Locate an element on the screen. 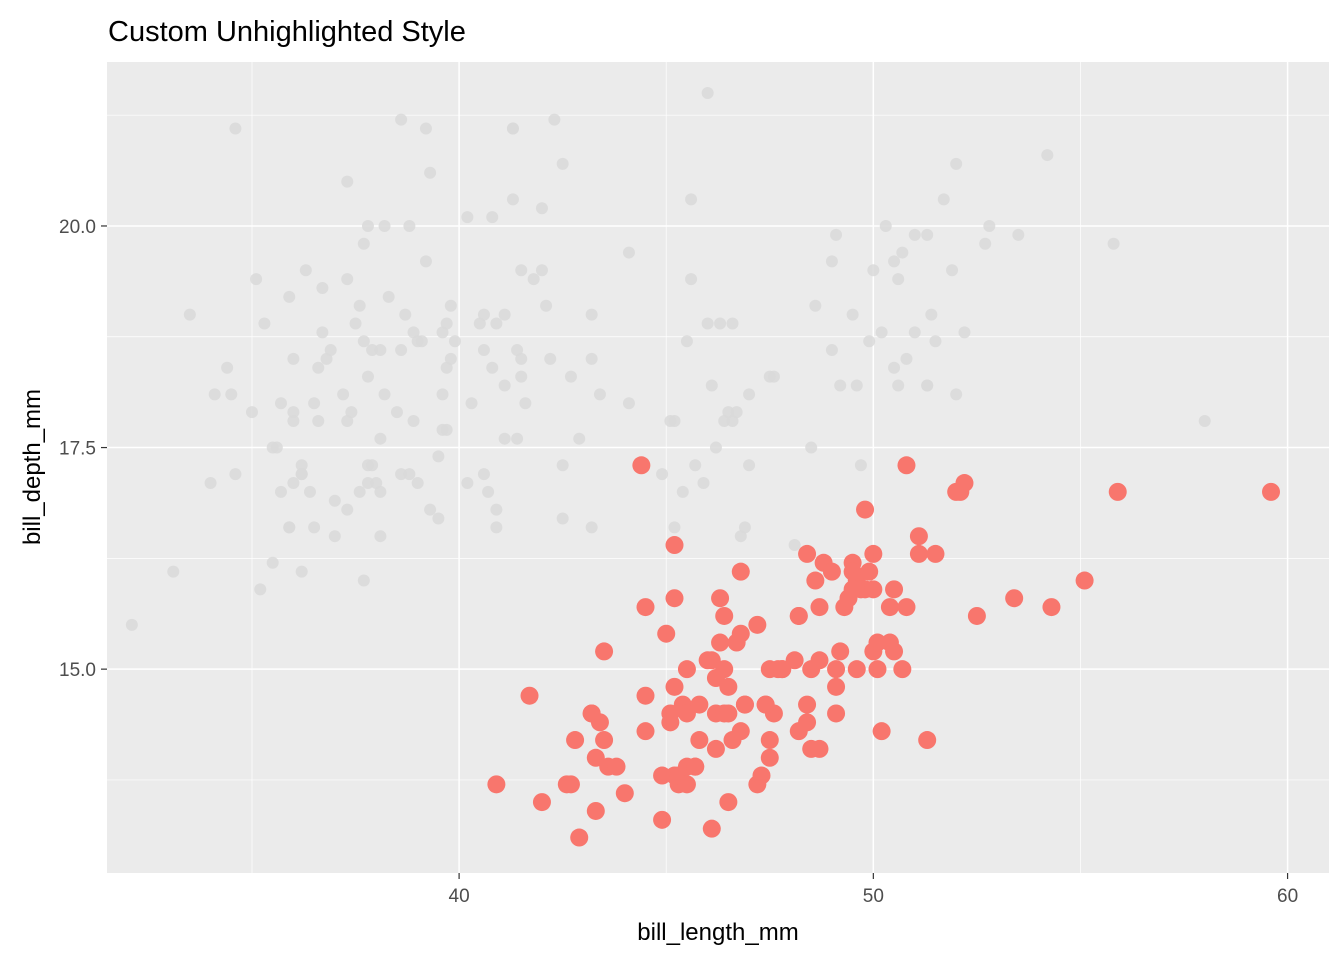 This screenshot has width=1344, height=960. x-tick-label: 50 is located at coordinates (873, 896).